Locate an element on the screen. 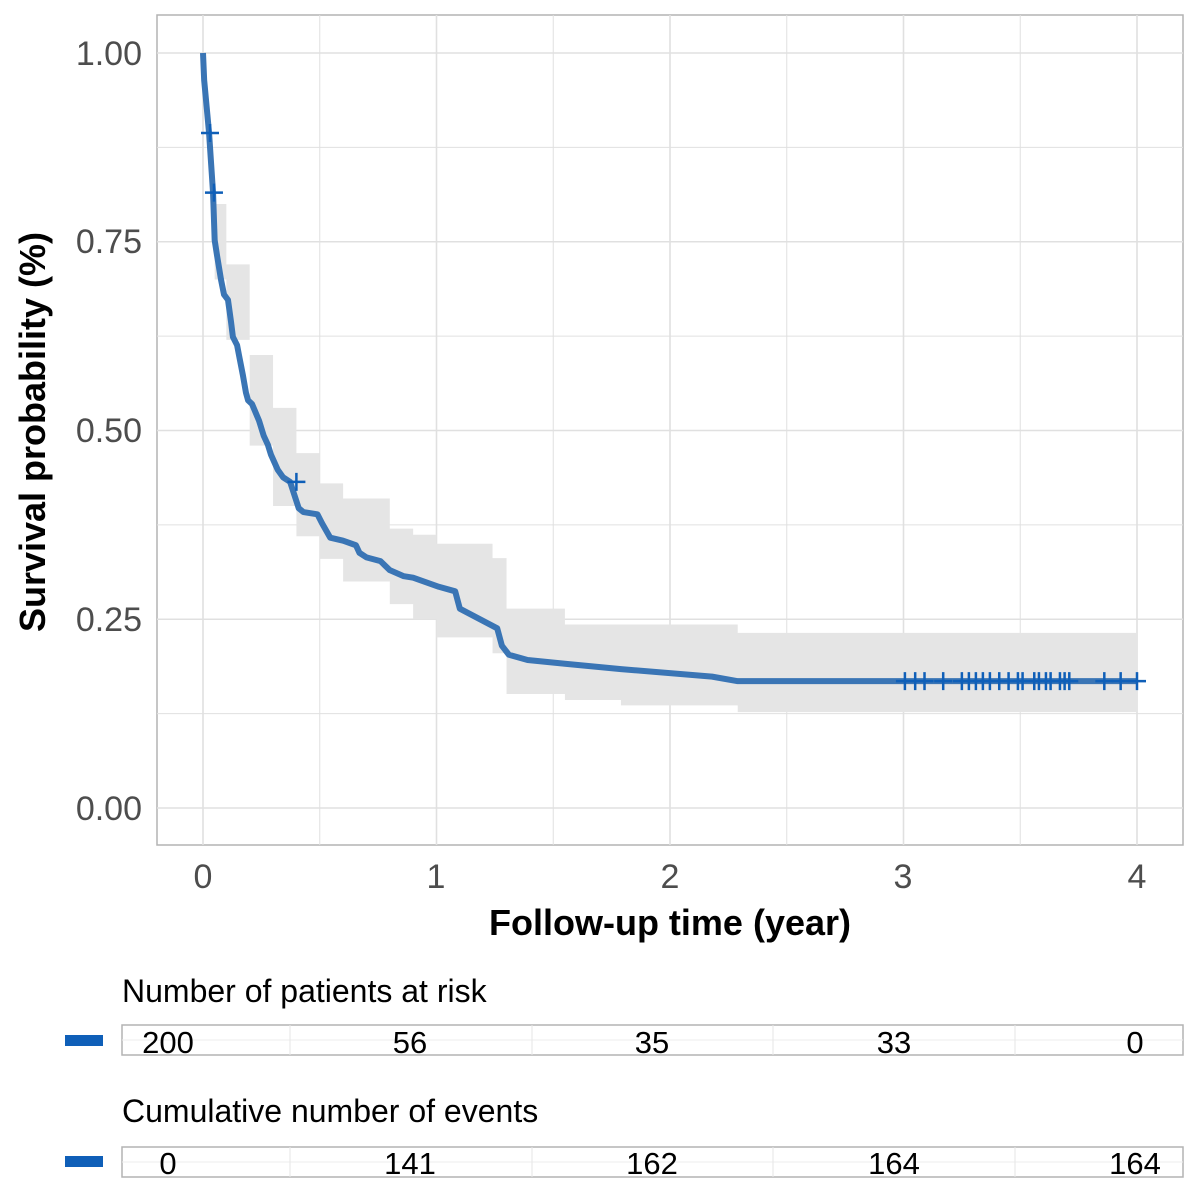 The image size is (1200, 1200). y-tick-label: 0.75 is located at coordinates (109, 242).